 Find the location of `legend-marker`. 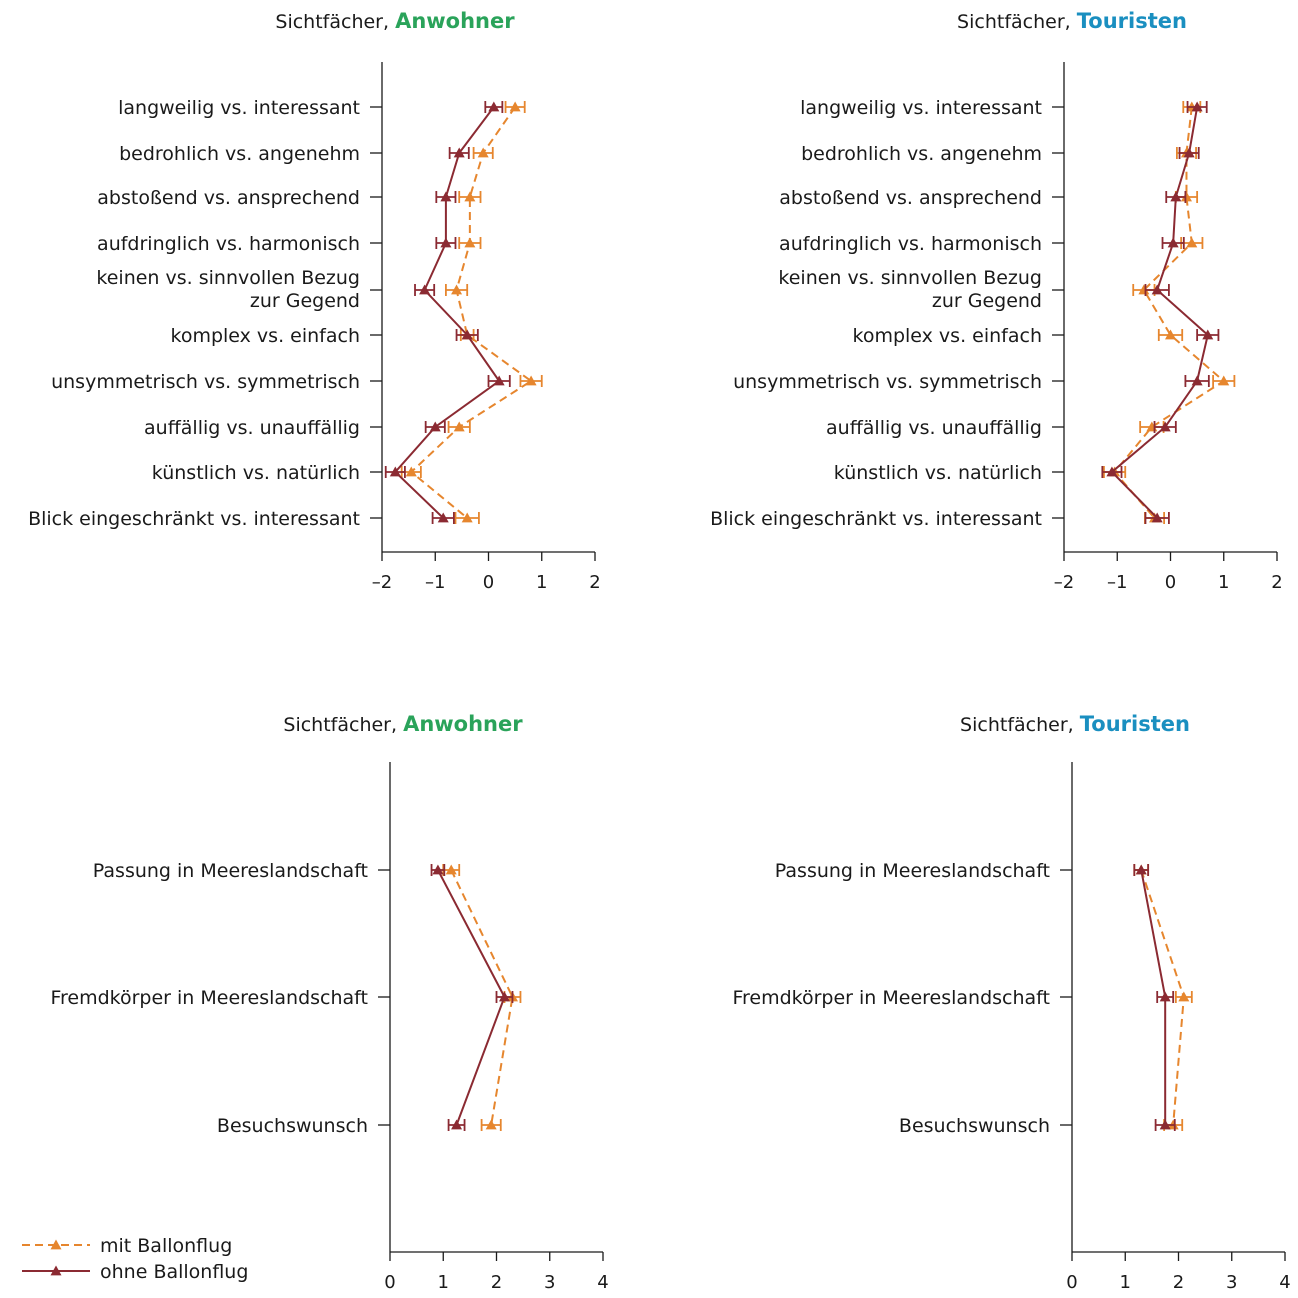

legend-marker is located at coordinates (56, 1270).